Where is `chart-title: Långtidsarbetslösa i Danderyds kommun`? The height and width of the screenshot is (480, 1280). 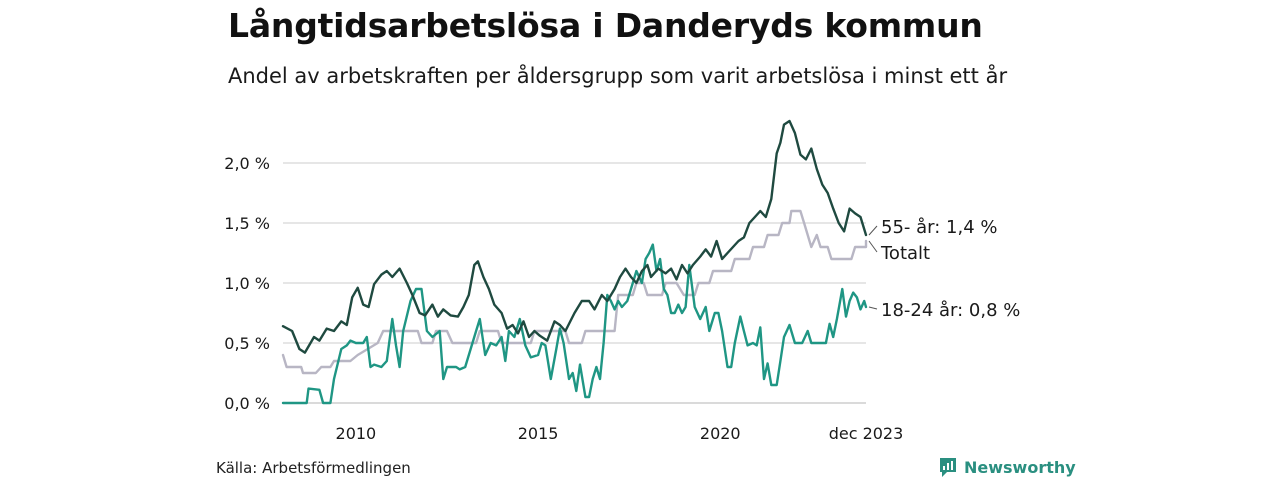 chart-title: Långtidsarbetslösa i Danderyds kommun is located at coordinates (605, 25).